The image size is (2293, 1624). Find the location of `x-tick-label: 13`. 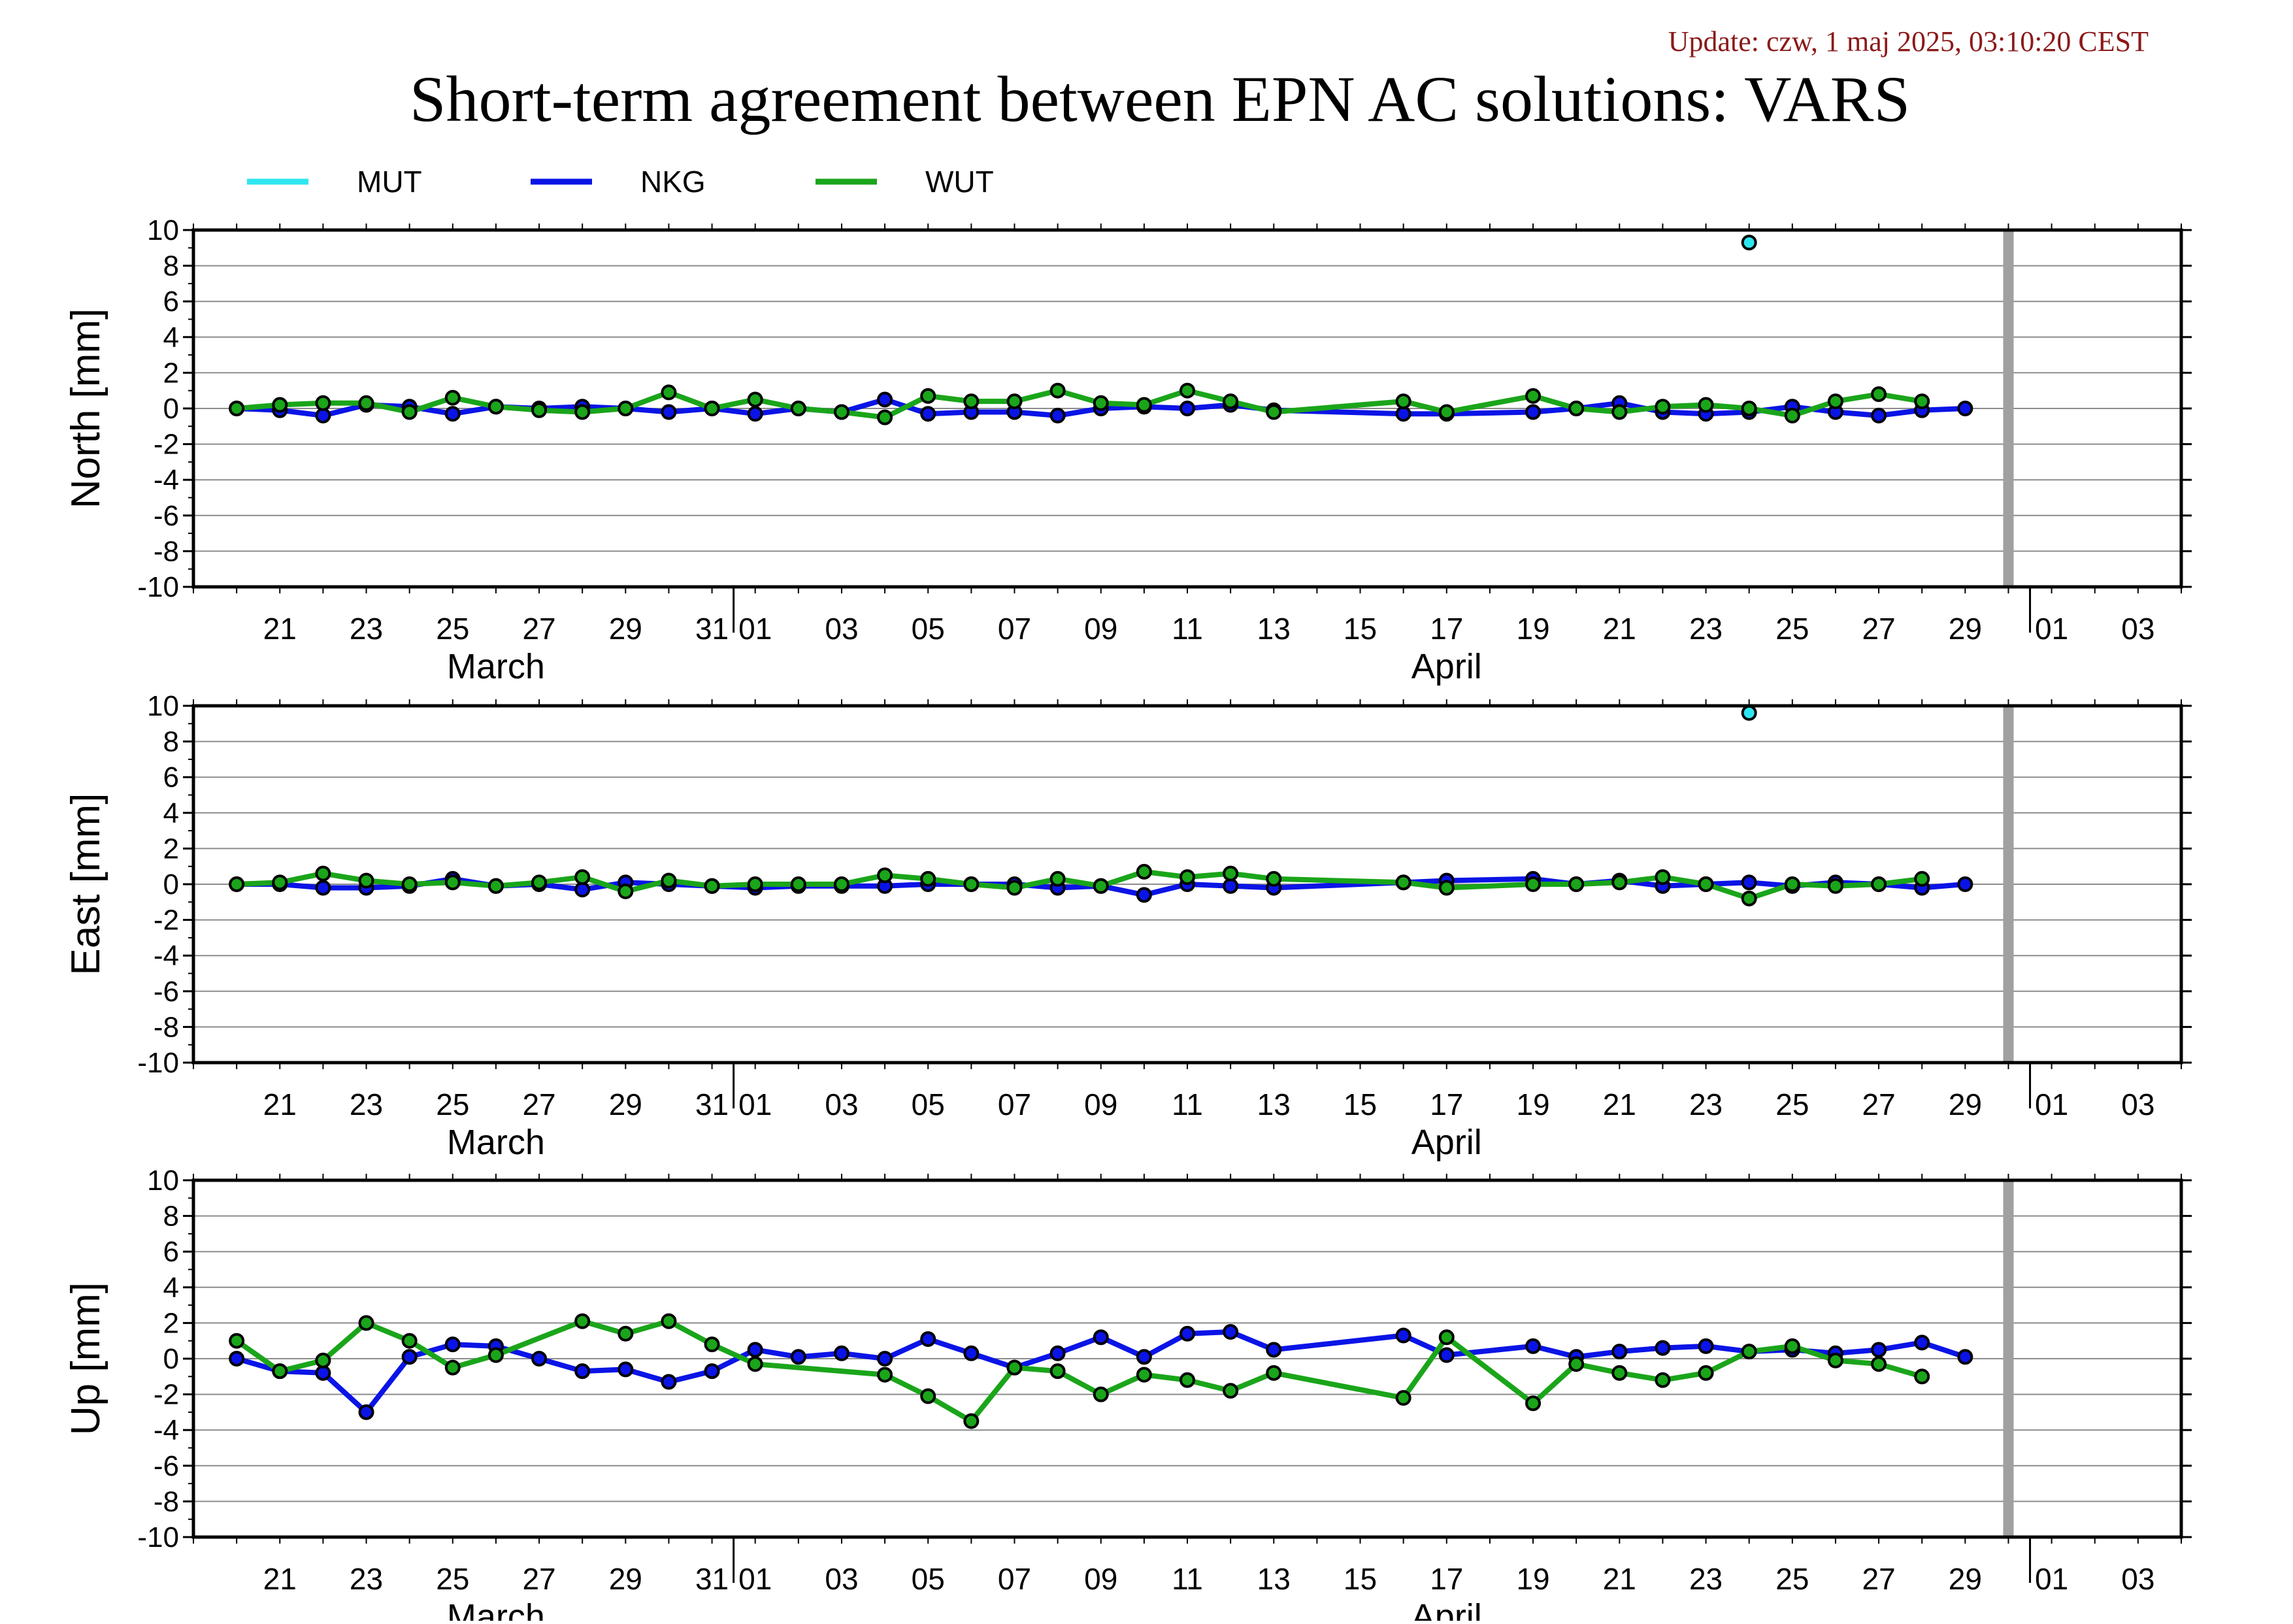

x-tick-label: 13 is located at coordinates (1274, 1579).